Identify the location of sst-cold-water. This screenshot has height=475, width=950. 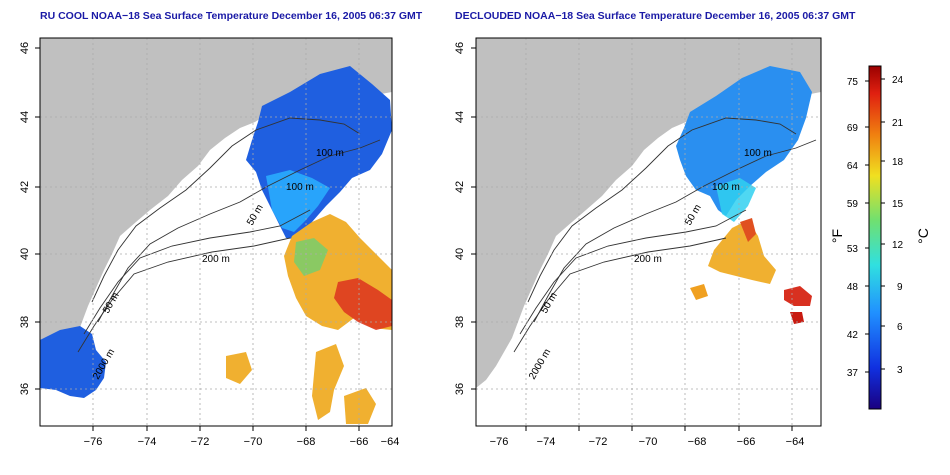
(744, 141).